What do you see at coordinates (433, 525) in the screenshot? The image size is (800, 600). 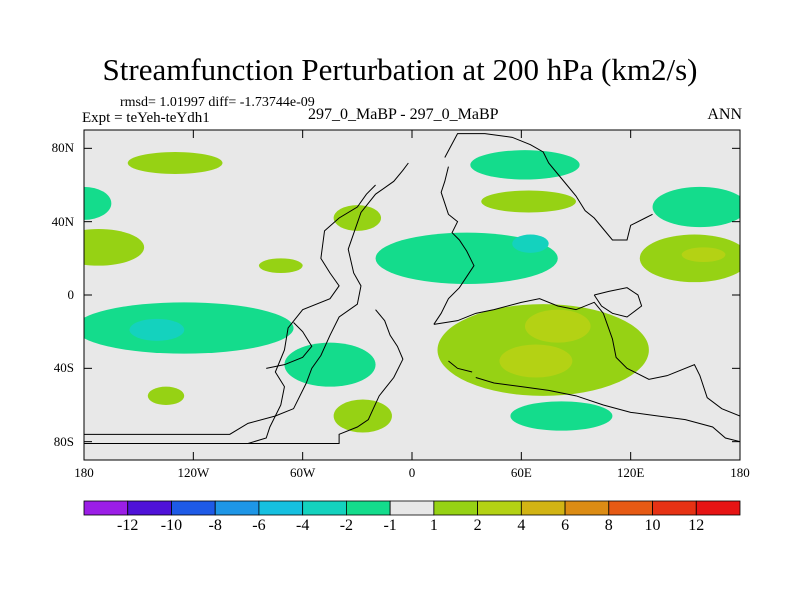 I see `colorbar-label-7: 1` at bounding box center [433, 525].